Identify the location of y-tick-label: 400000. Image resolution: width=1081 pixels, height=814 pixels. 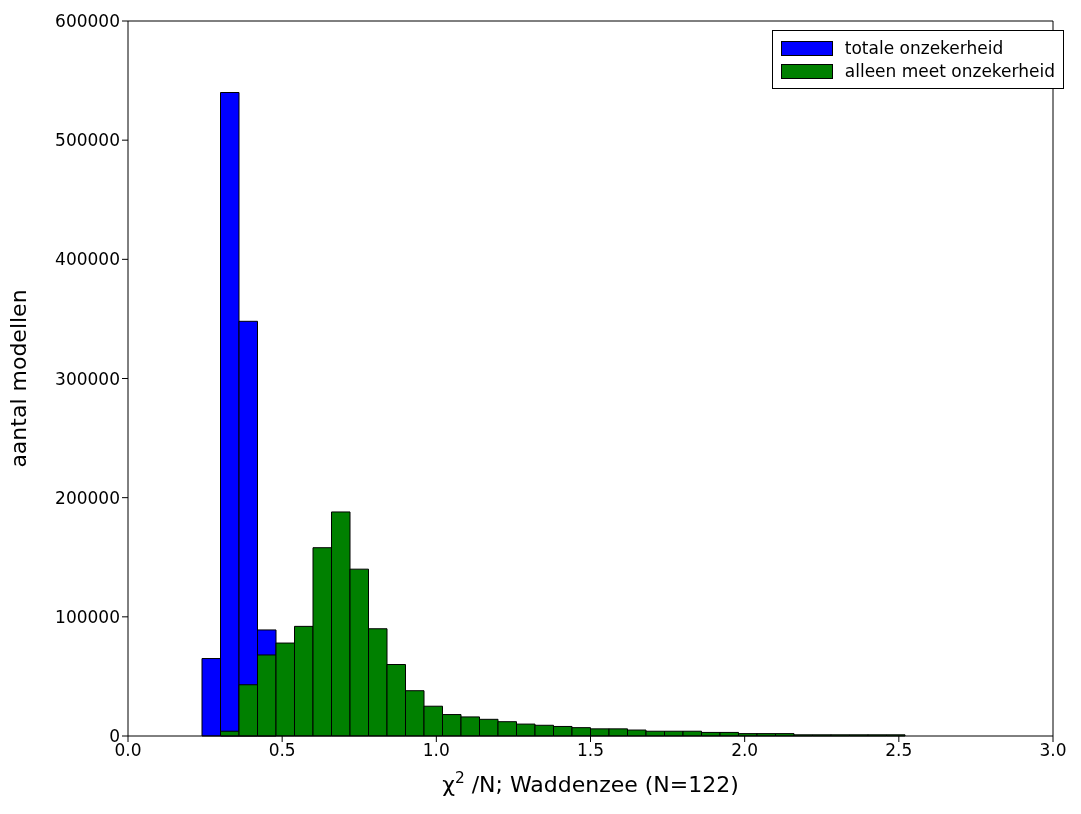
(87, 259).